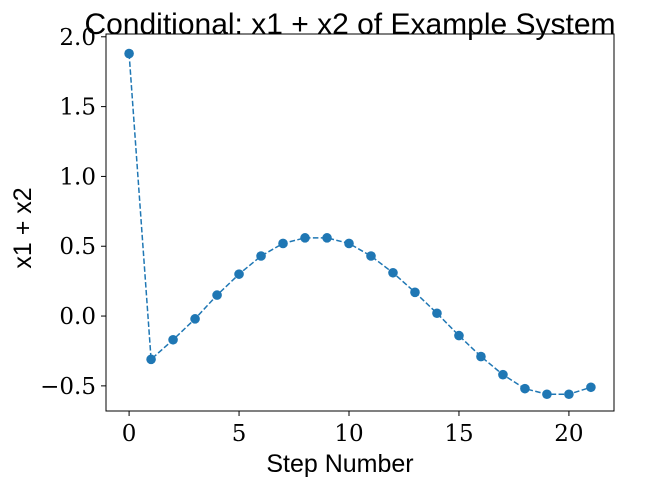 The image size is (658, 489). Describe the element at coordinates (339, 464) in the screenshot. I see `x-axis-label: Step Number` at that location.